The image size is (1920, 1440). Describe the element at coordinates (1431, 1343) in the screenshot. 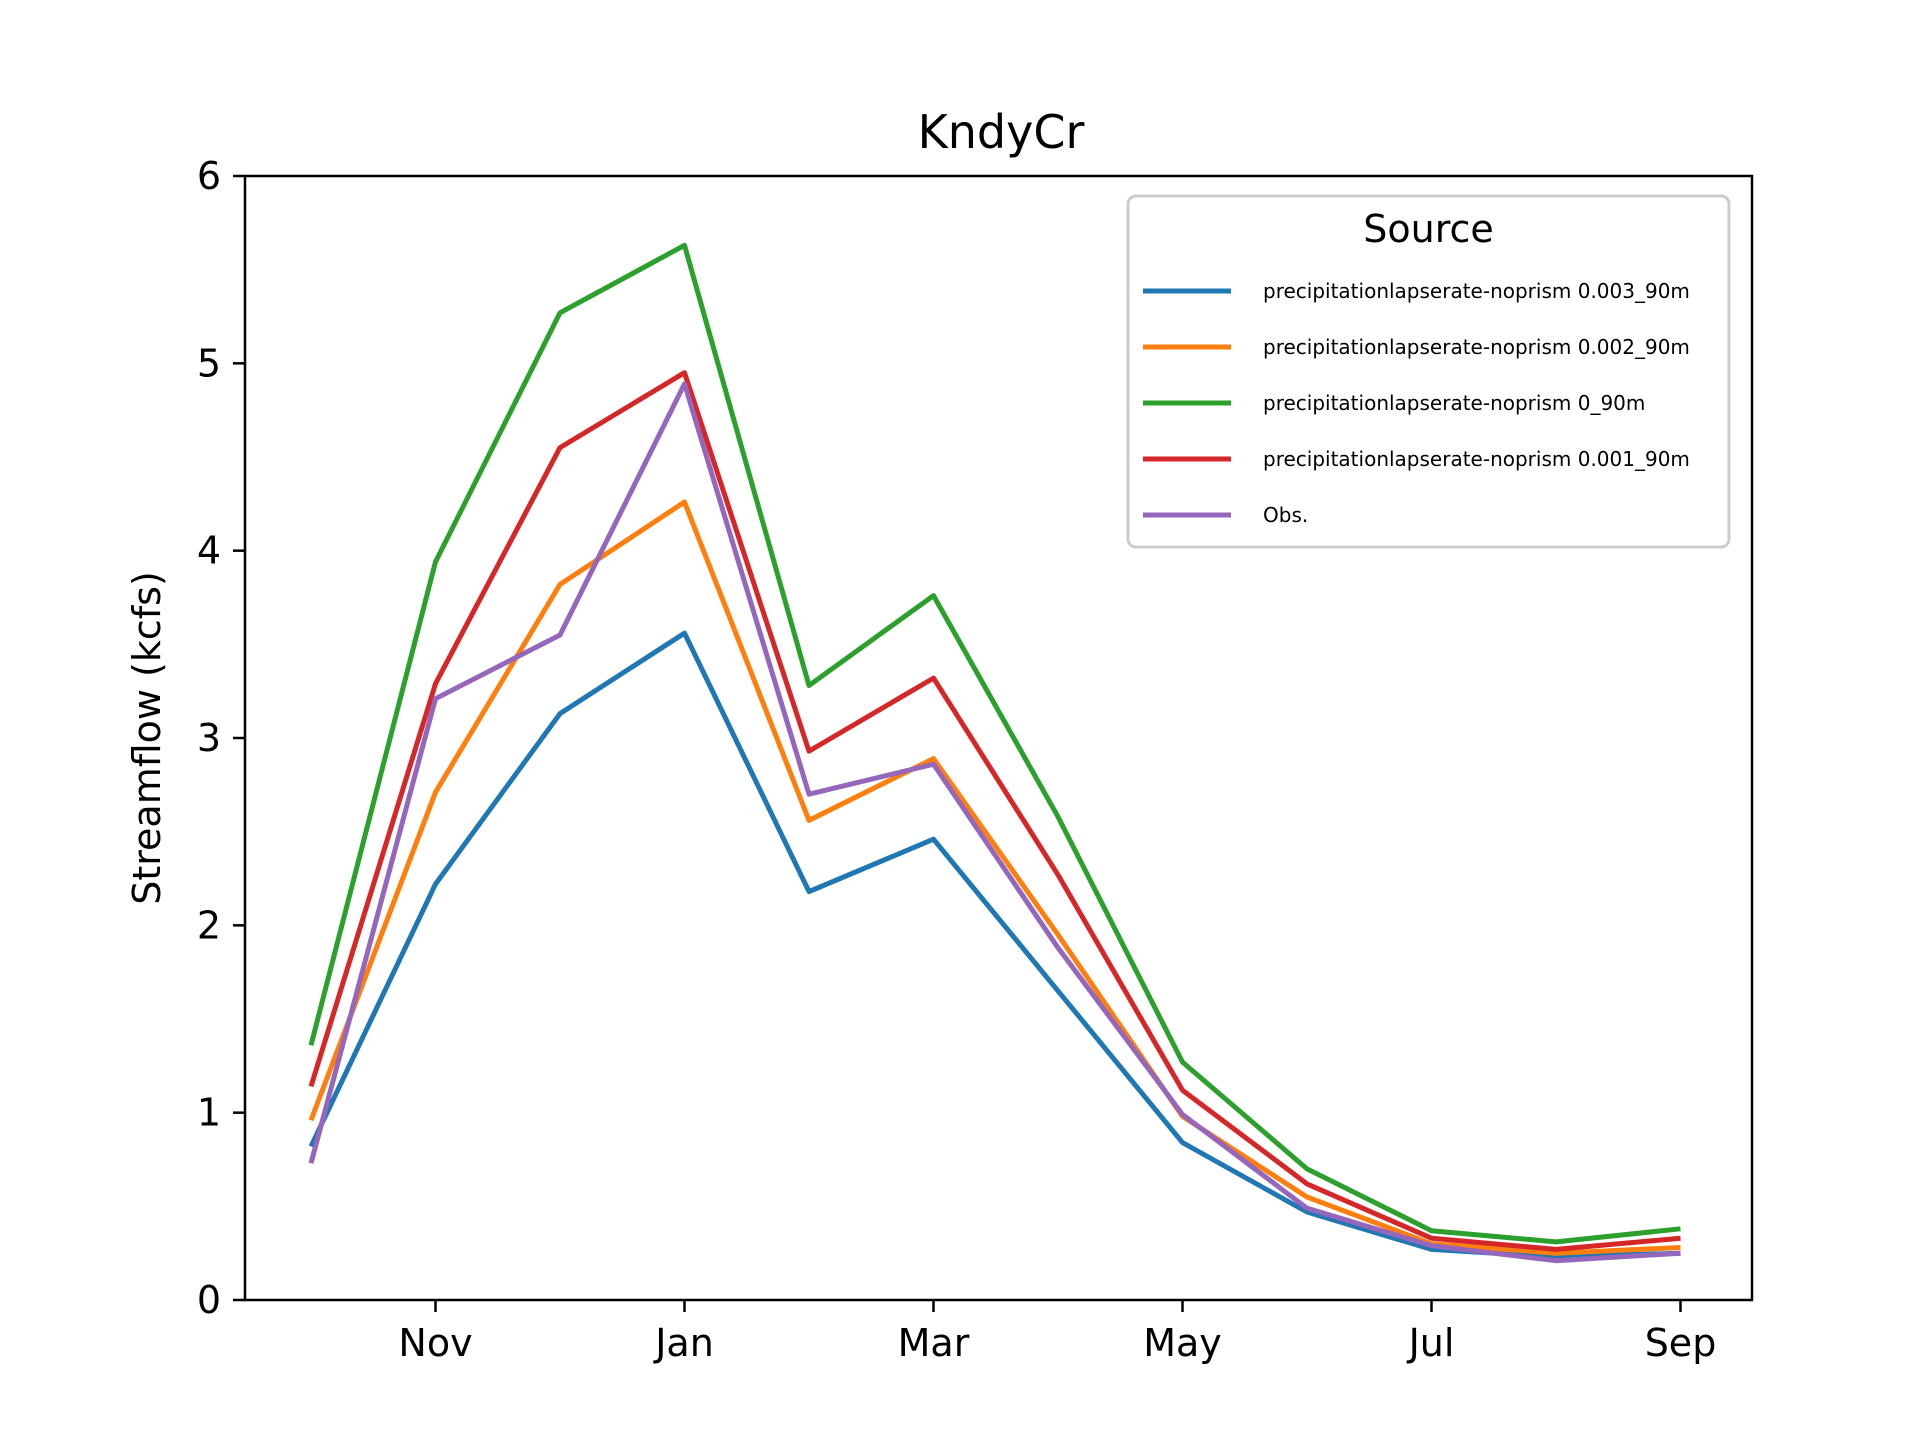

I see `x-tick-label: Jul` at that location.